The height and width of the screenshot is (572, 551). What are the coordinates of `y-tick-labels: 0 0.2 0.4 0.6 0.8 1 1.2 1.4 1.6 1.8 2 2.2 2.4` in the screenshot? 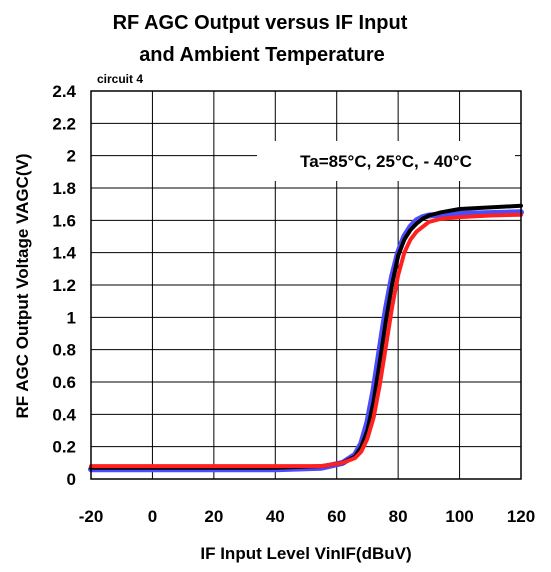 It's located at (64, 285).